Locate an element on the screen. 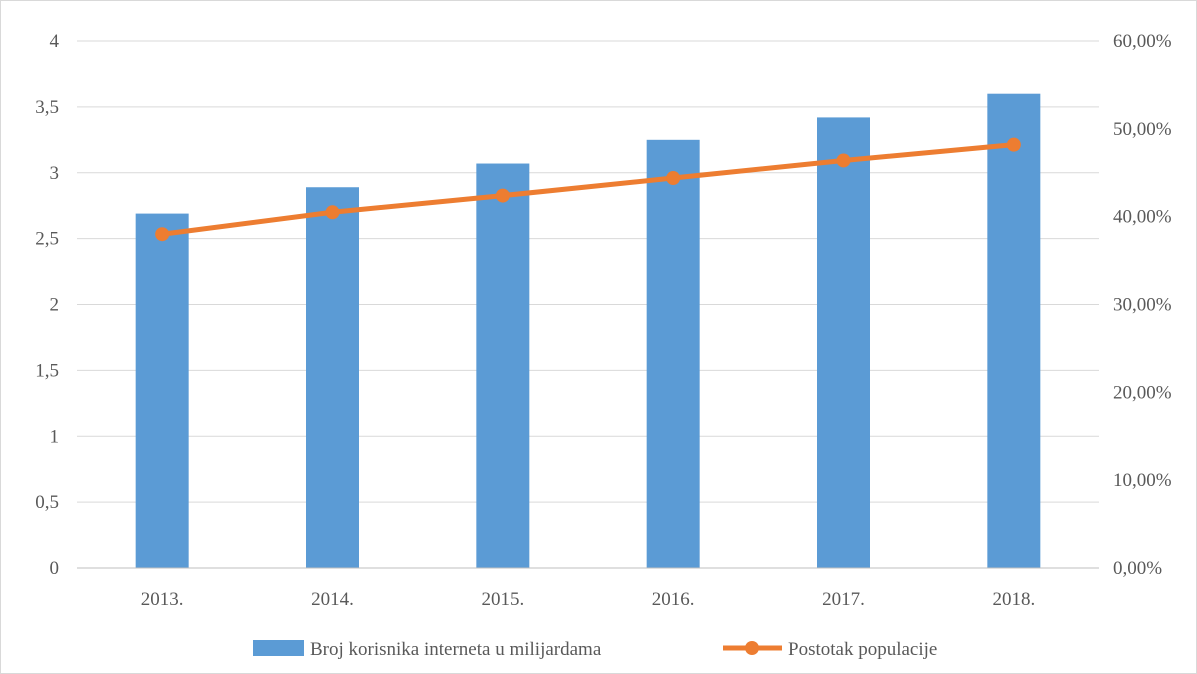 The image size is (1197, 674). y-left-tick-label: 0,5 is located at coordinates (47, 502).